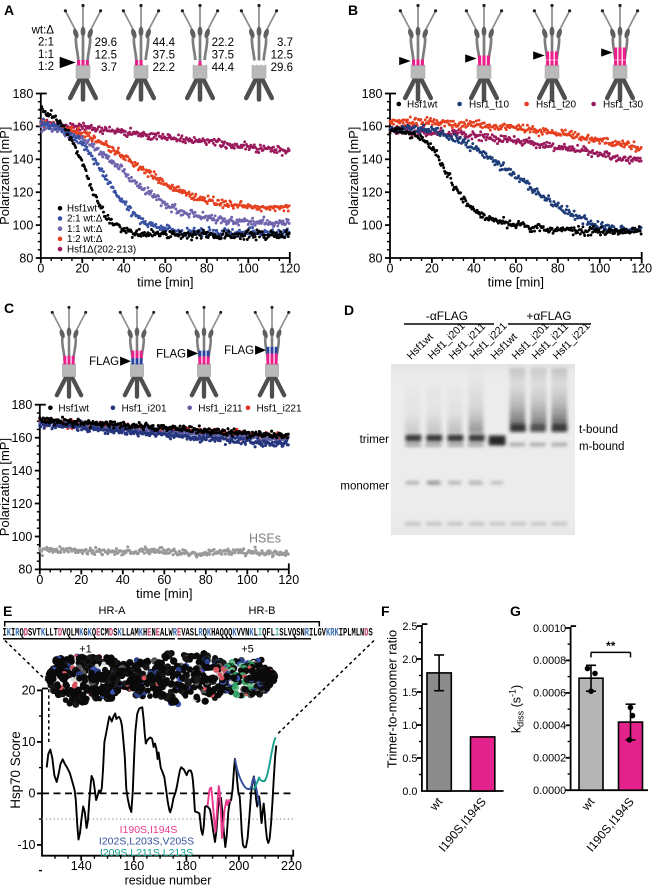  Describe the element at coordinates (262, 611) in the screenshot. I see `svg-text: HR-B` at that location.